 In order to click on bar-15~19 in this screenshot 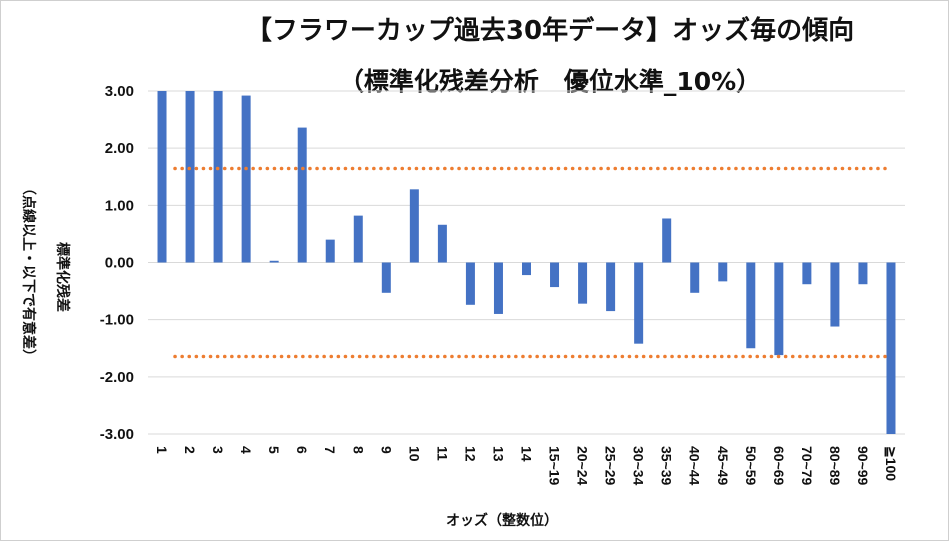, I will do `click(555, 275)`.